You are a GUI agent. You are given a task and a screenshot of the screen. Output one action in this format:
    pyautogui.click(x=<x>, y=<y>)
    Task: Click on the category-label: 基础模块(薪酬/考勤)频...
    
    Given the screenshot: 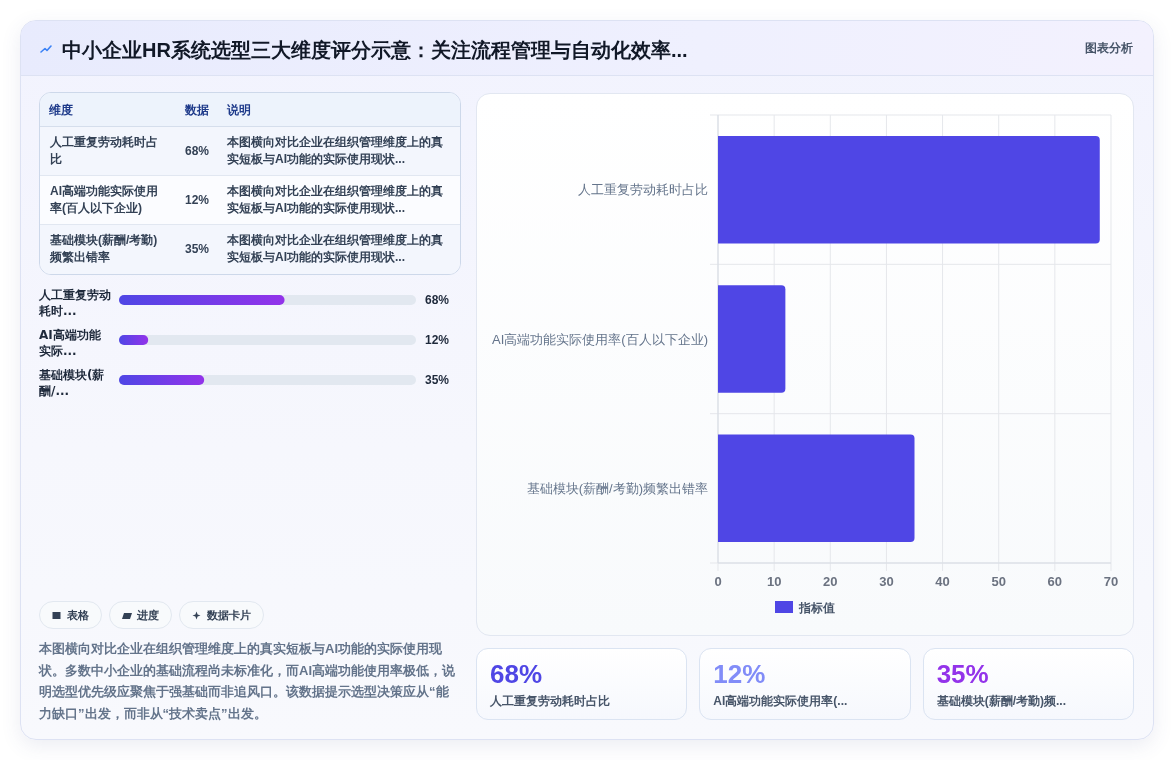 What is the action you would take?
    pyautogui.click(x=1001, y=701)
    